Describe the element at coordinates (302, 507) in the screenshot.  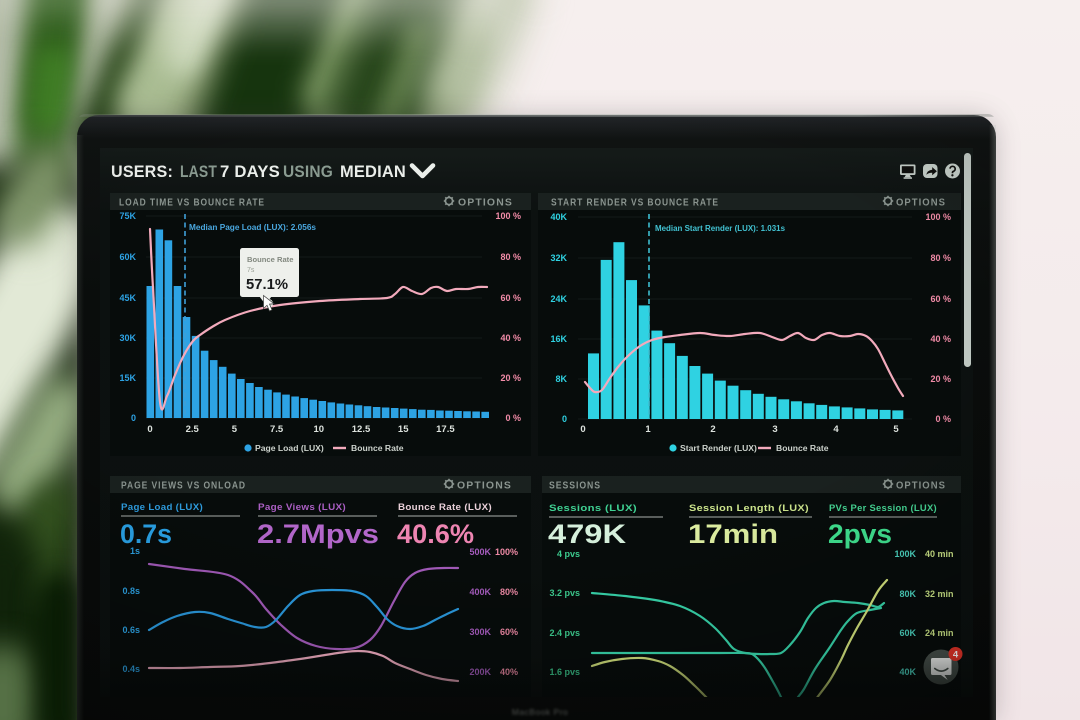
I see `svg-text: Page Views (LUX)` at that location.